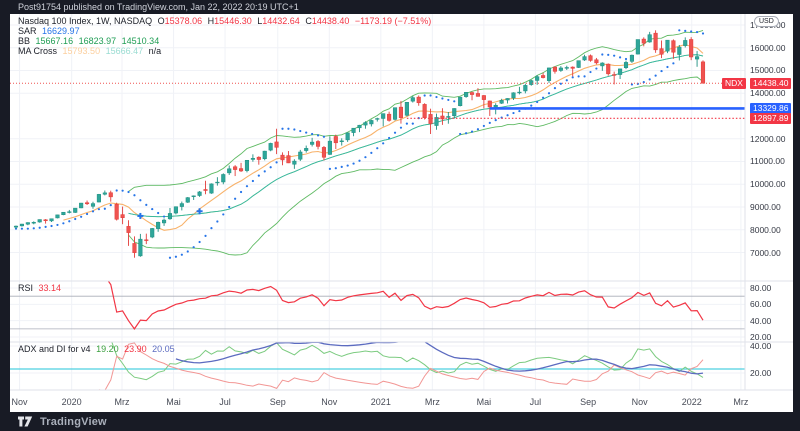 This screenshot has height=431, width=800. Describe the element at coordinates (183, 21) in the screenshot. I see `open-value: 15378.06` at that location.